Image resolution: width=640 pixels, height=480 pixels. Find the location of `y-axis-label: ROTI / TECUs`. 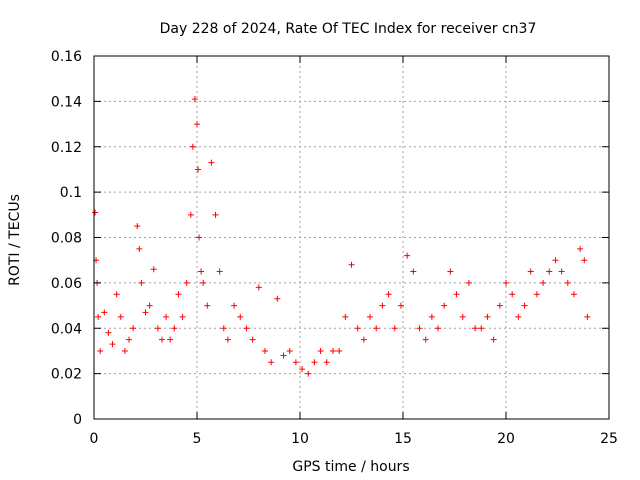

y-axis-label: ROTI / TECUs is located at coordinates (15, 240).